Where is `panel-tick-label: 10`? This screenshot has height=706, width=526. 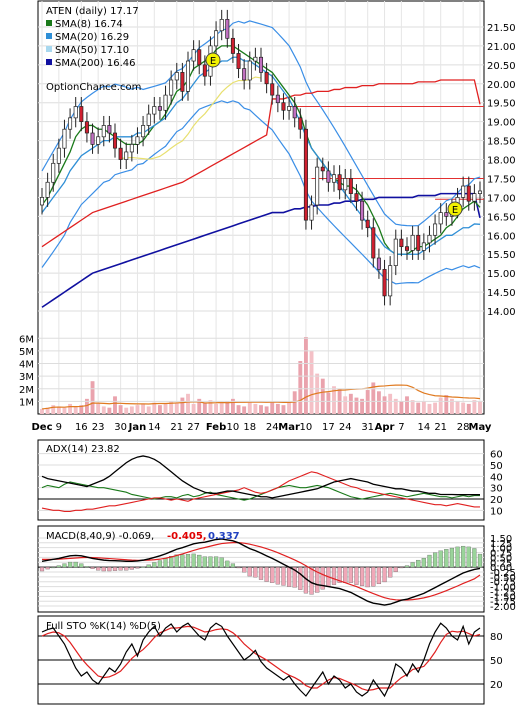
panel-tick-label: 10 is located at coordinates (496, 511).